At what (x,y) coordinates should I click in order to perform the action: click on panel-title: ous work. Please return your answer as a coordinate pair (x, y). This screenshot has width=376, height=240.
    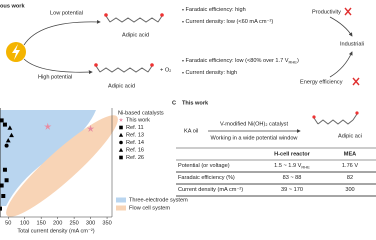
    Looking at the image, I should click on (12, 6).